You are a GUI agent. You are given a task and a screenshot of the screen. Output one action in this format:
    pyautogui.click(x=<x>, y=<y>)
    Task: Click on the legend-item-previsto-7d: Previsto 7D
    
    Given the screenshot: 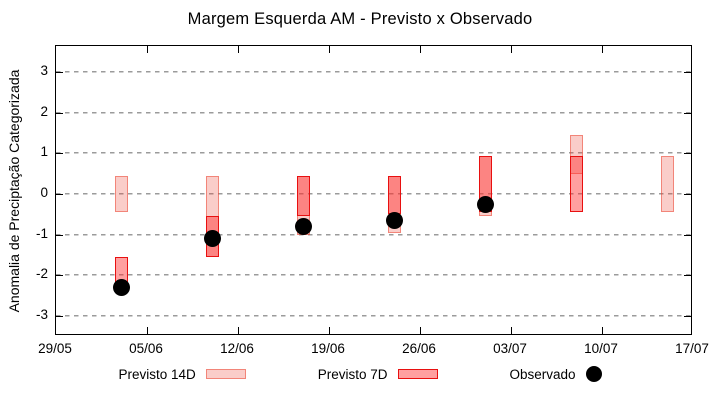 What is the action you would take?
    pyautogui.click(x=378, y=374)
    